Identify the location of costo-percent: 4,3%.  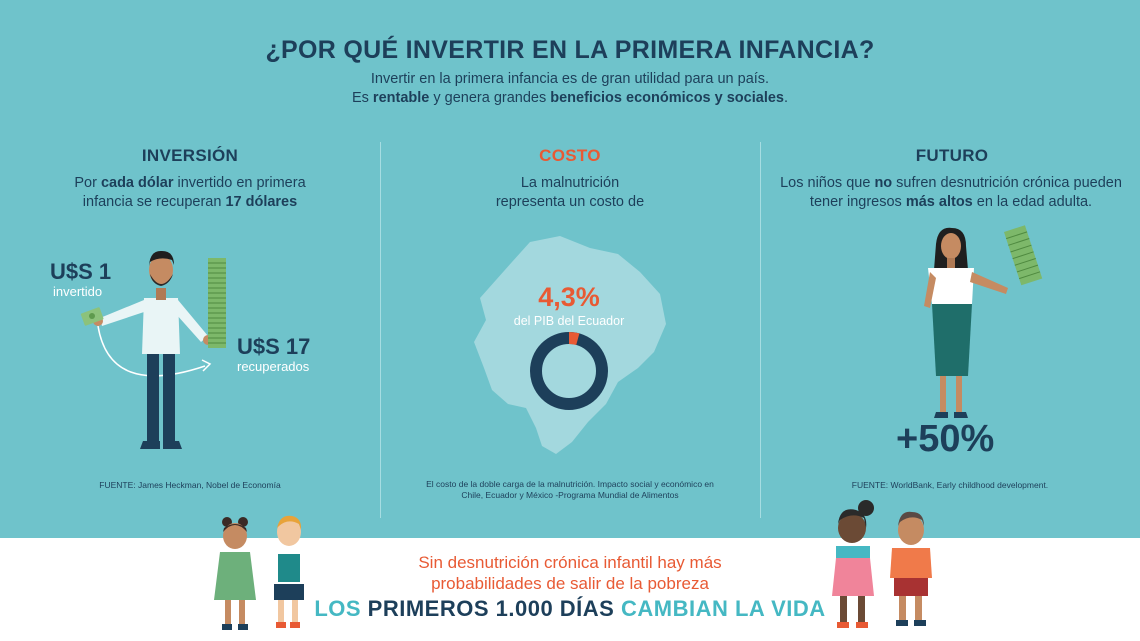
(569, 297).